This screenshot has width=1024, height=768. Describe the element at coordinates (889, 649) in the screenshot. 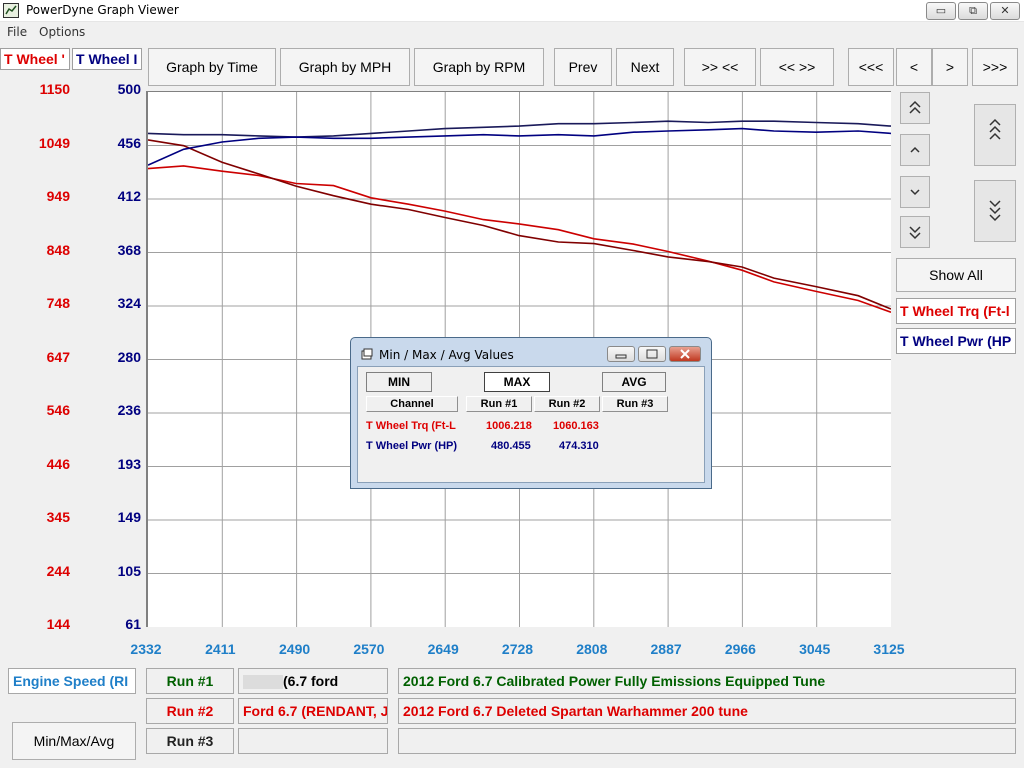

I see `x-tick-label: 3125` at that location.